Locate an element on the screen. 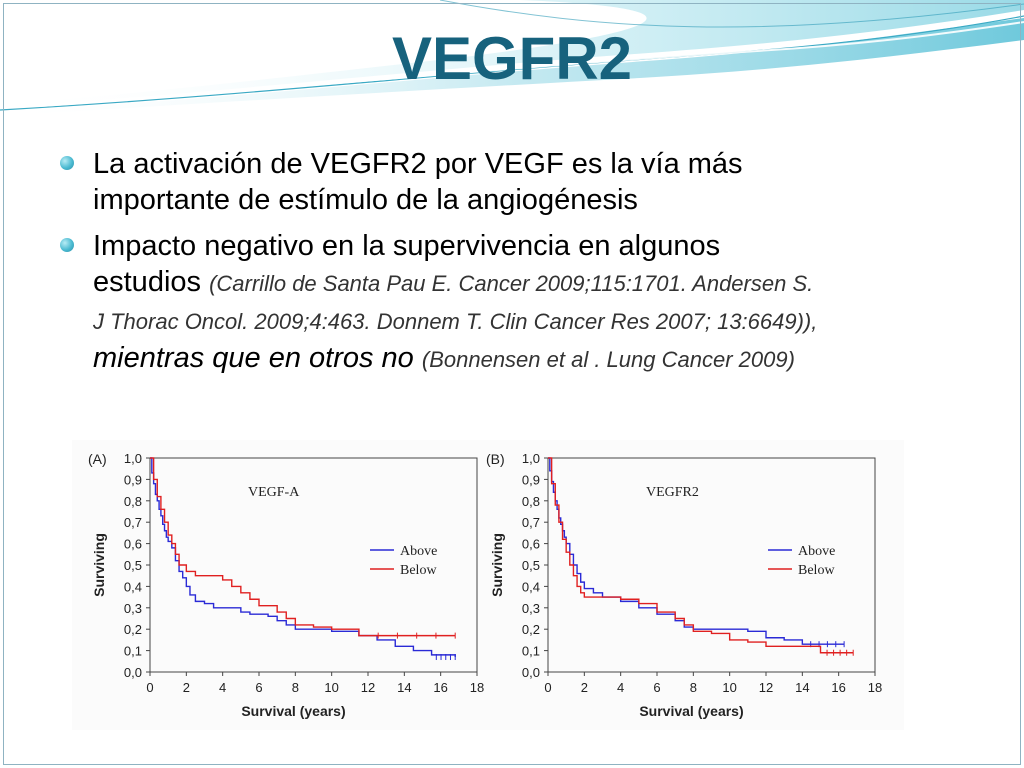  panel-label: (A) is located at coordinates (97, 459).